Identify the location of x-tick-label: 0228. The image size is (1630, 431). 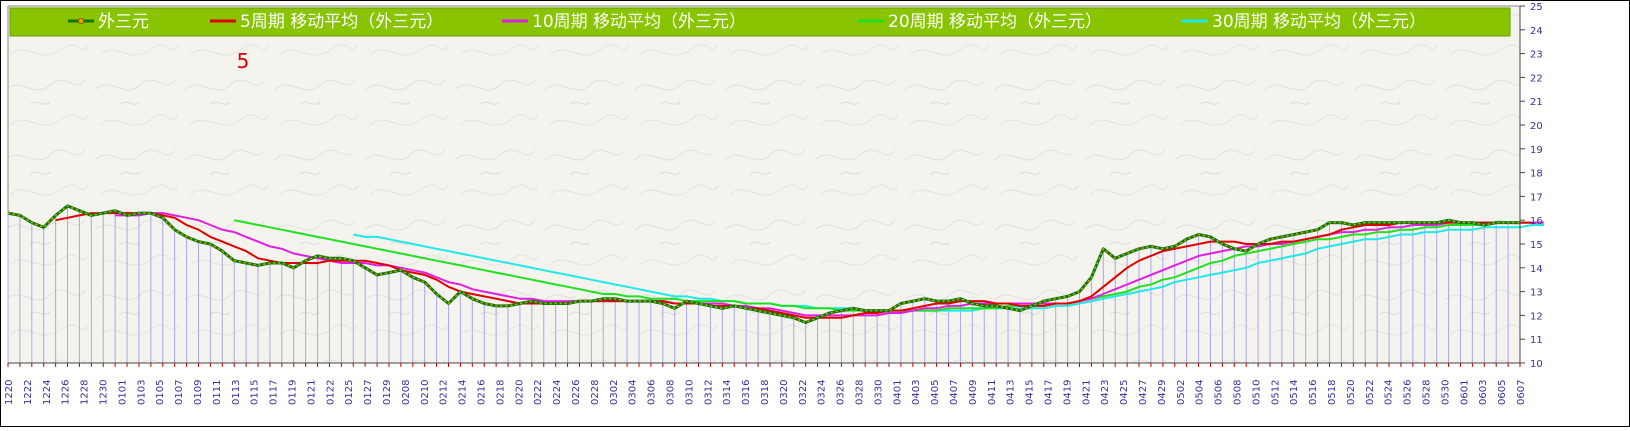
(595, 392).